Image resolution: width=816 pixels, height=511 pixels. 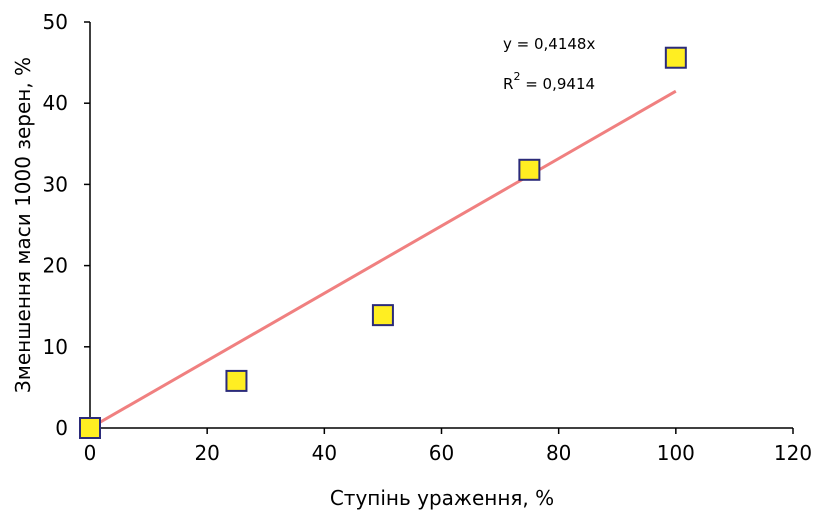 What do you see at coordinates (516, 76) in the screenshot?
I see `r-squared-exponent: 2` at bounding box center [516, 76].